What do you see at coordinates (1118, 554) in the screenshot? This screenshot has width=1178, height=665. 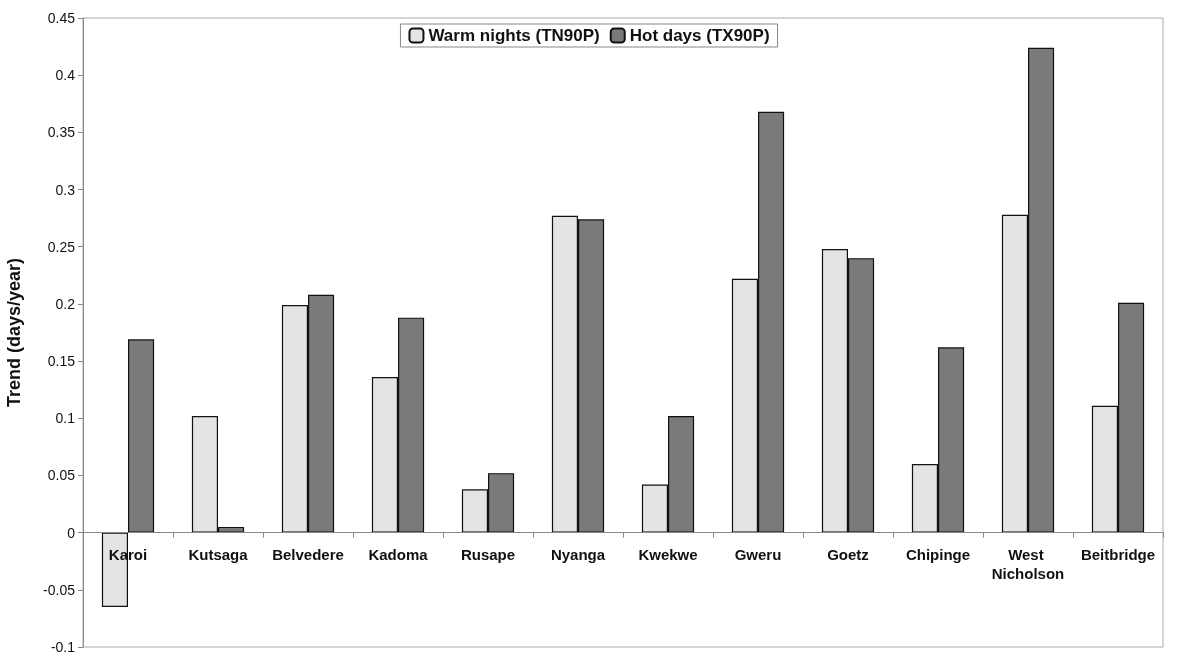 I see `x-tick-label: Beitbridge` at bounding box center [1118, 554].